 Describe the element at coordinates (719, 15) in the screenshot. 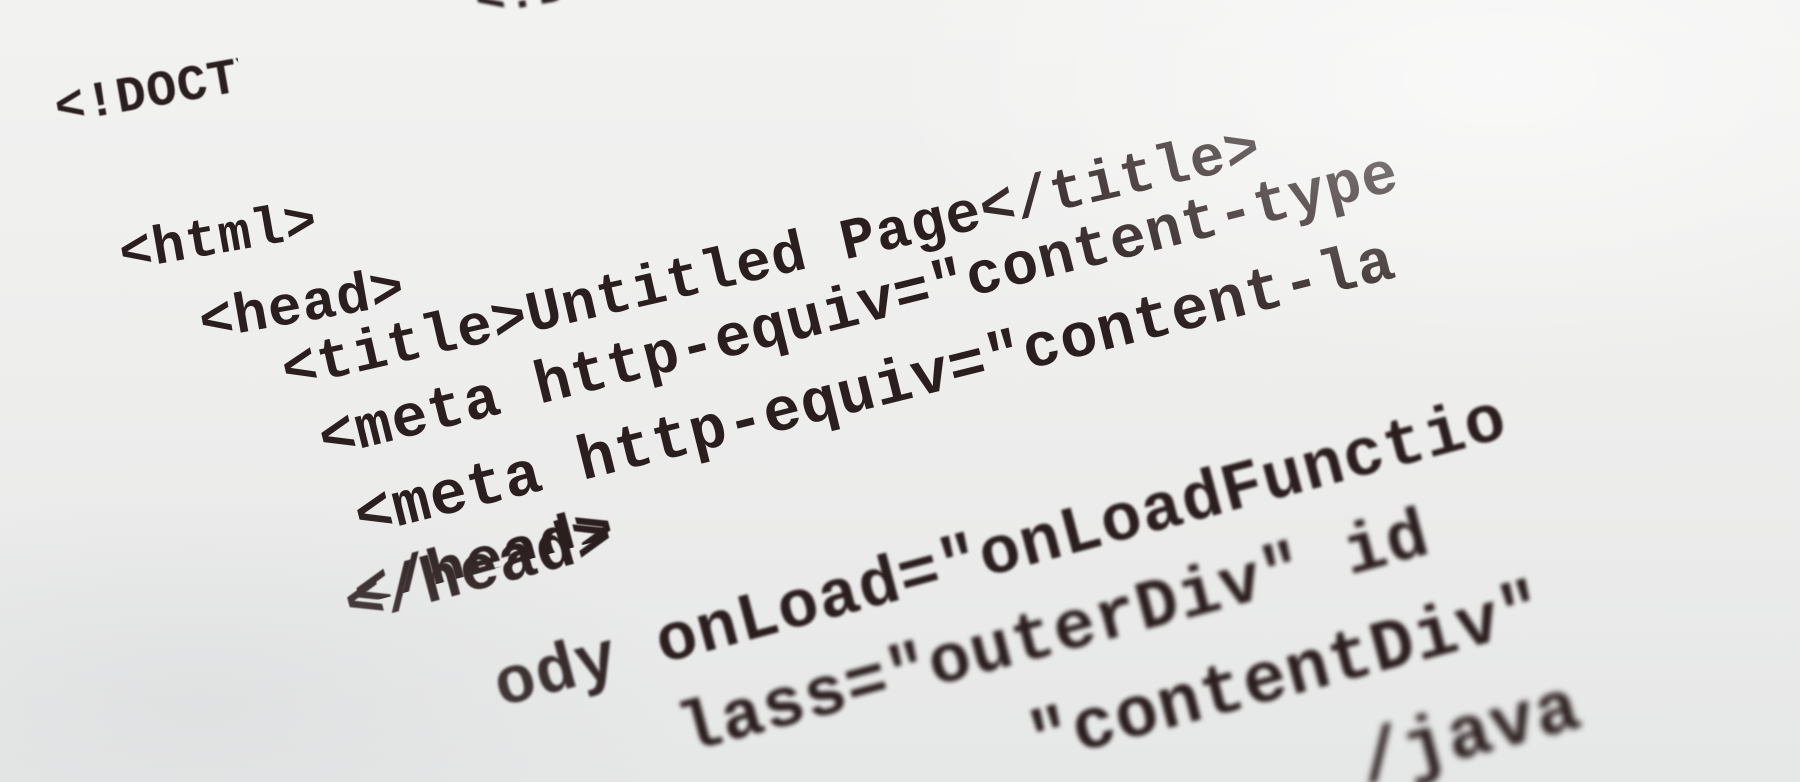

I see `code-line-doctype-top: <!DOCTYPE HTML P` at that location.